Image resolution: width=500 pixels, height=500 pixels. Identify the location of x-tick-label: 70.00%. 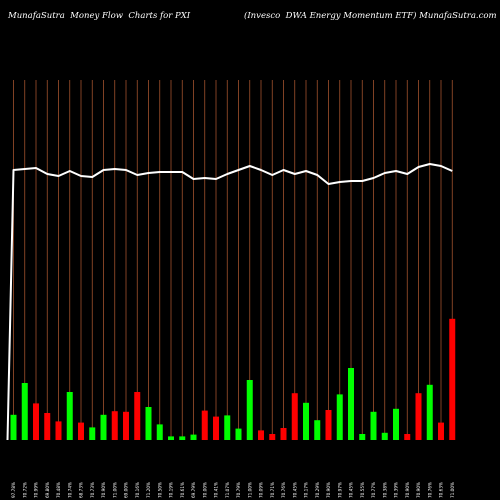
(204, 490).